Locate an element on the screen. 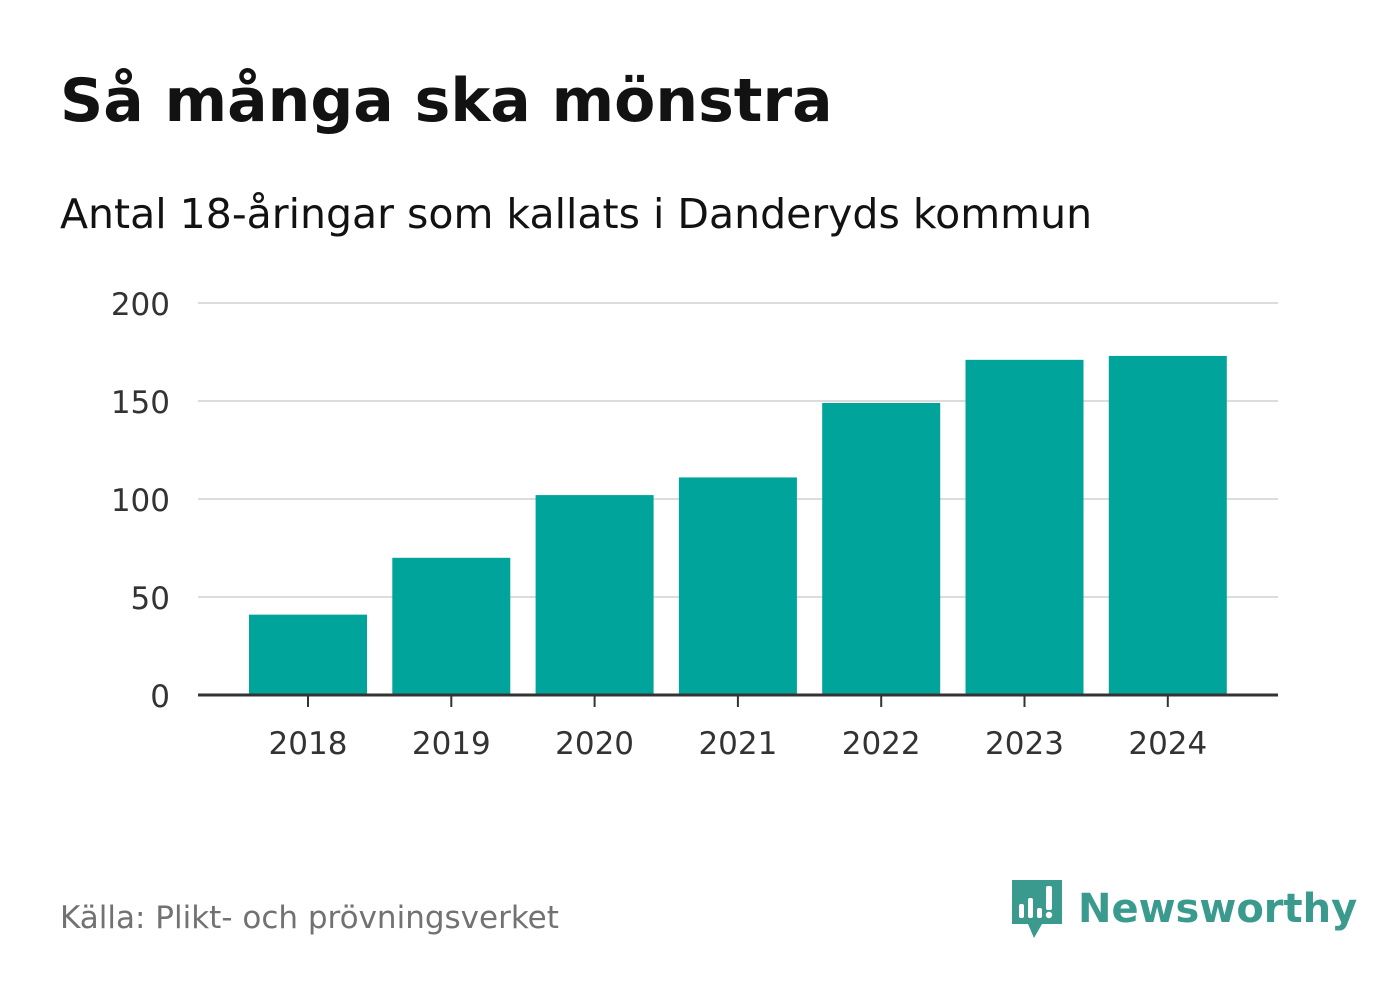  source-note: Källa: Plikt- och prövningsverket is located at coordinates (309, 918).